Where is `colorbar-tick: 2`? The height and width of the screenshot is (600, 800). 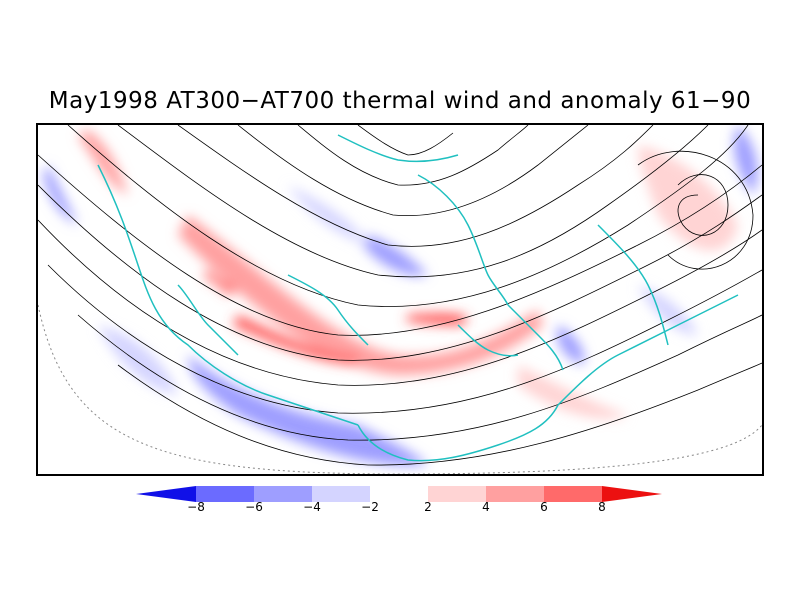 colorbar-tick: 2 is located at coordinates (428, 507).